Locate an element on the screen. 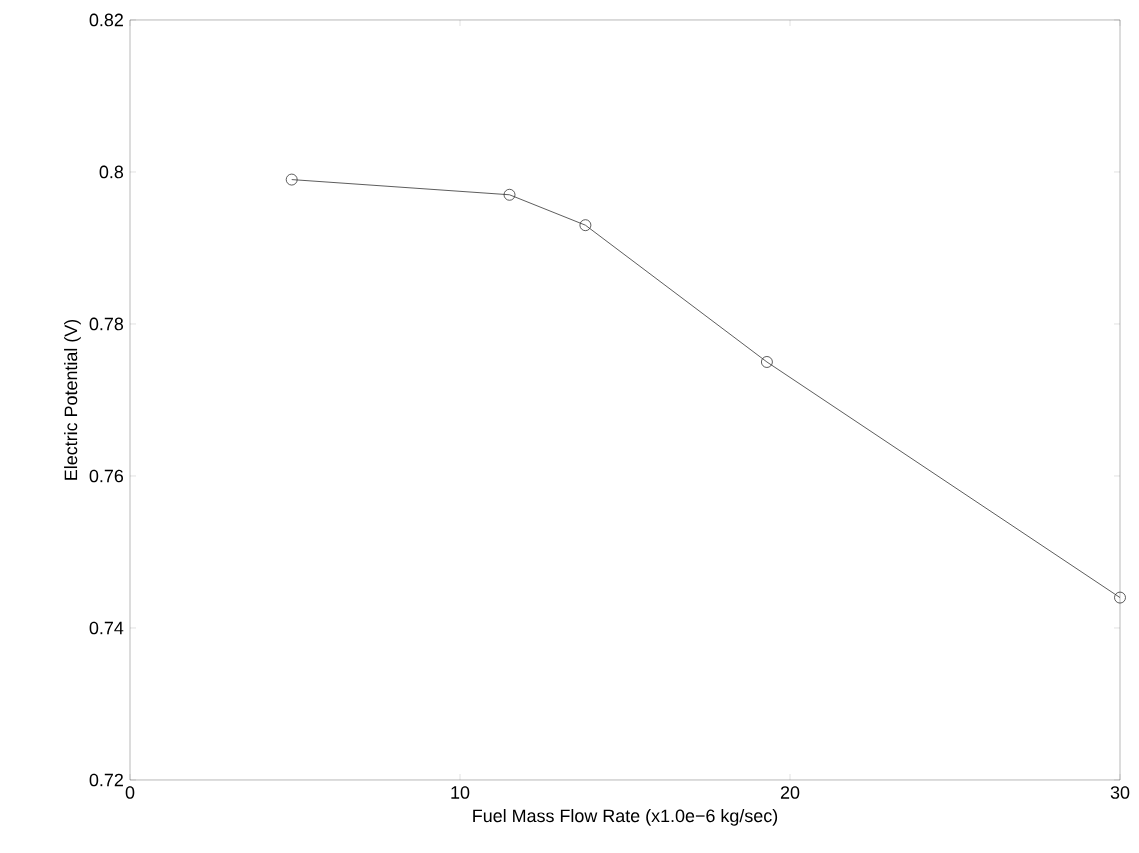 This screenshot has width=1139, height=853. x-tick-label: 30 is located at coordinates (1120, 792).